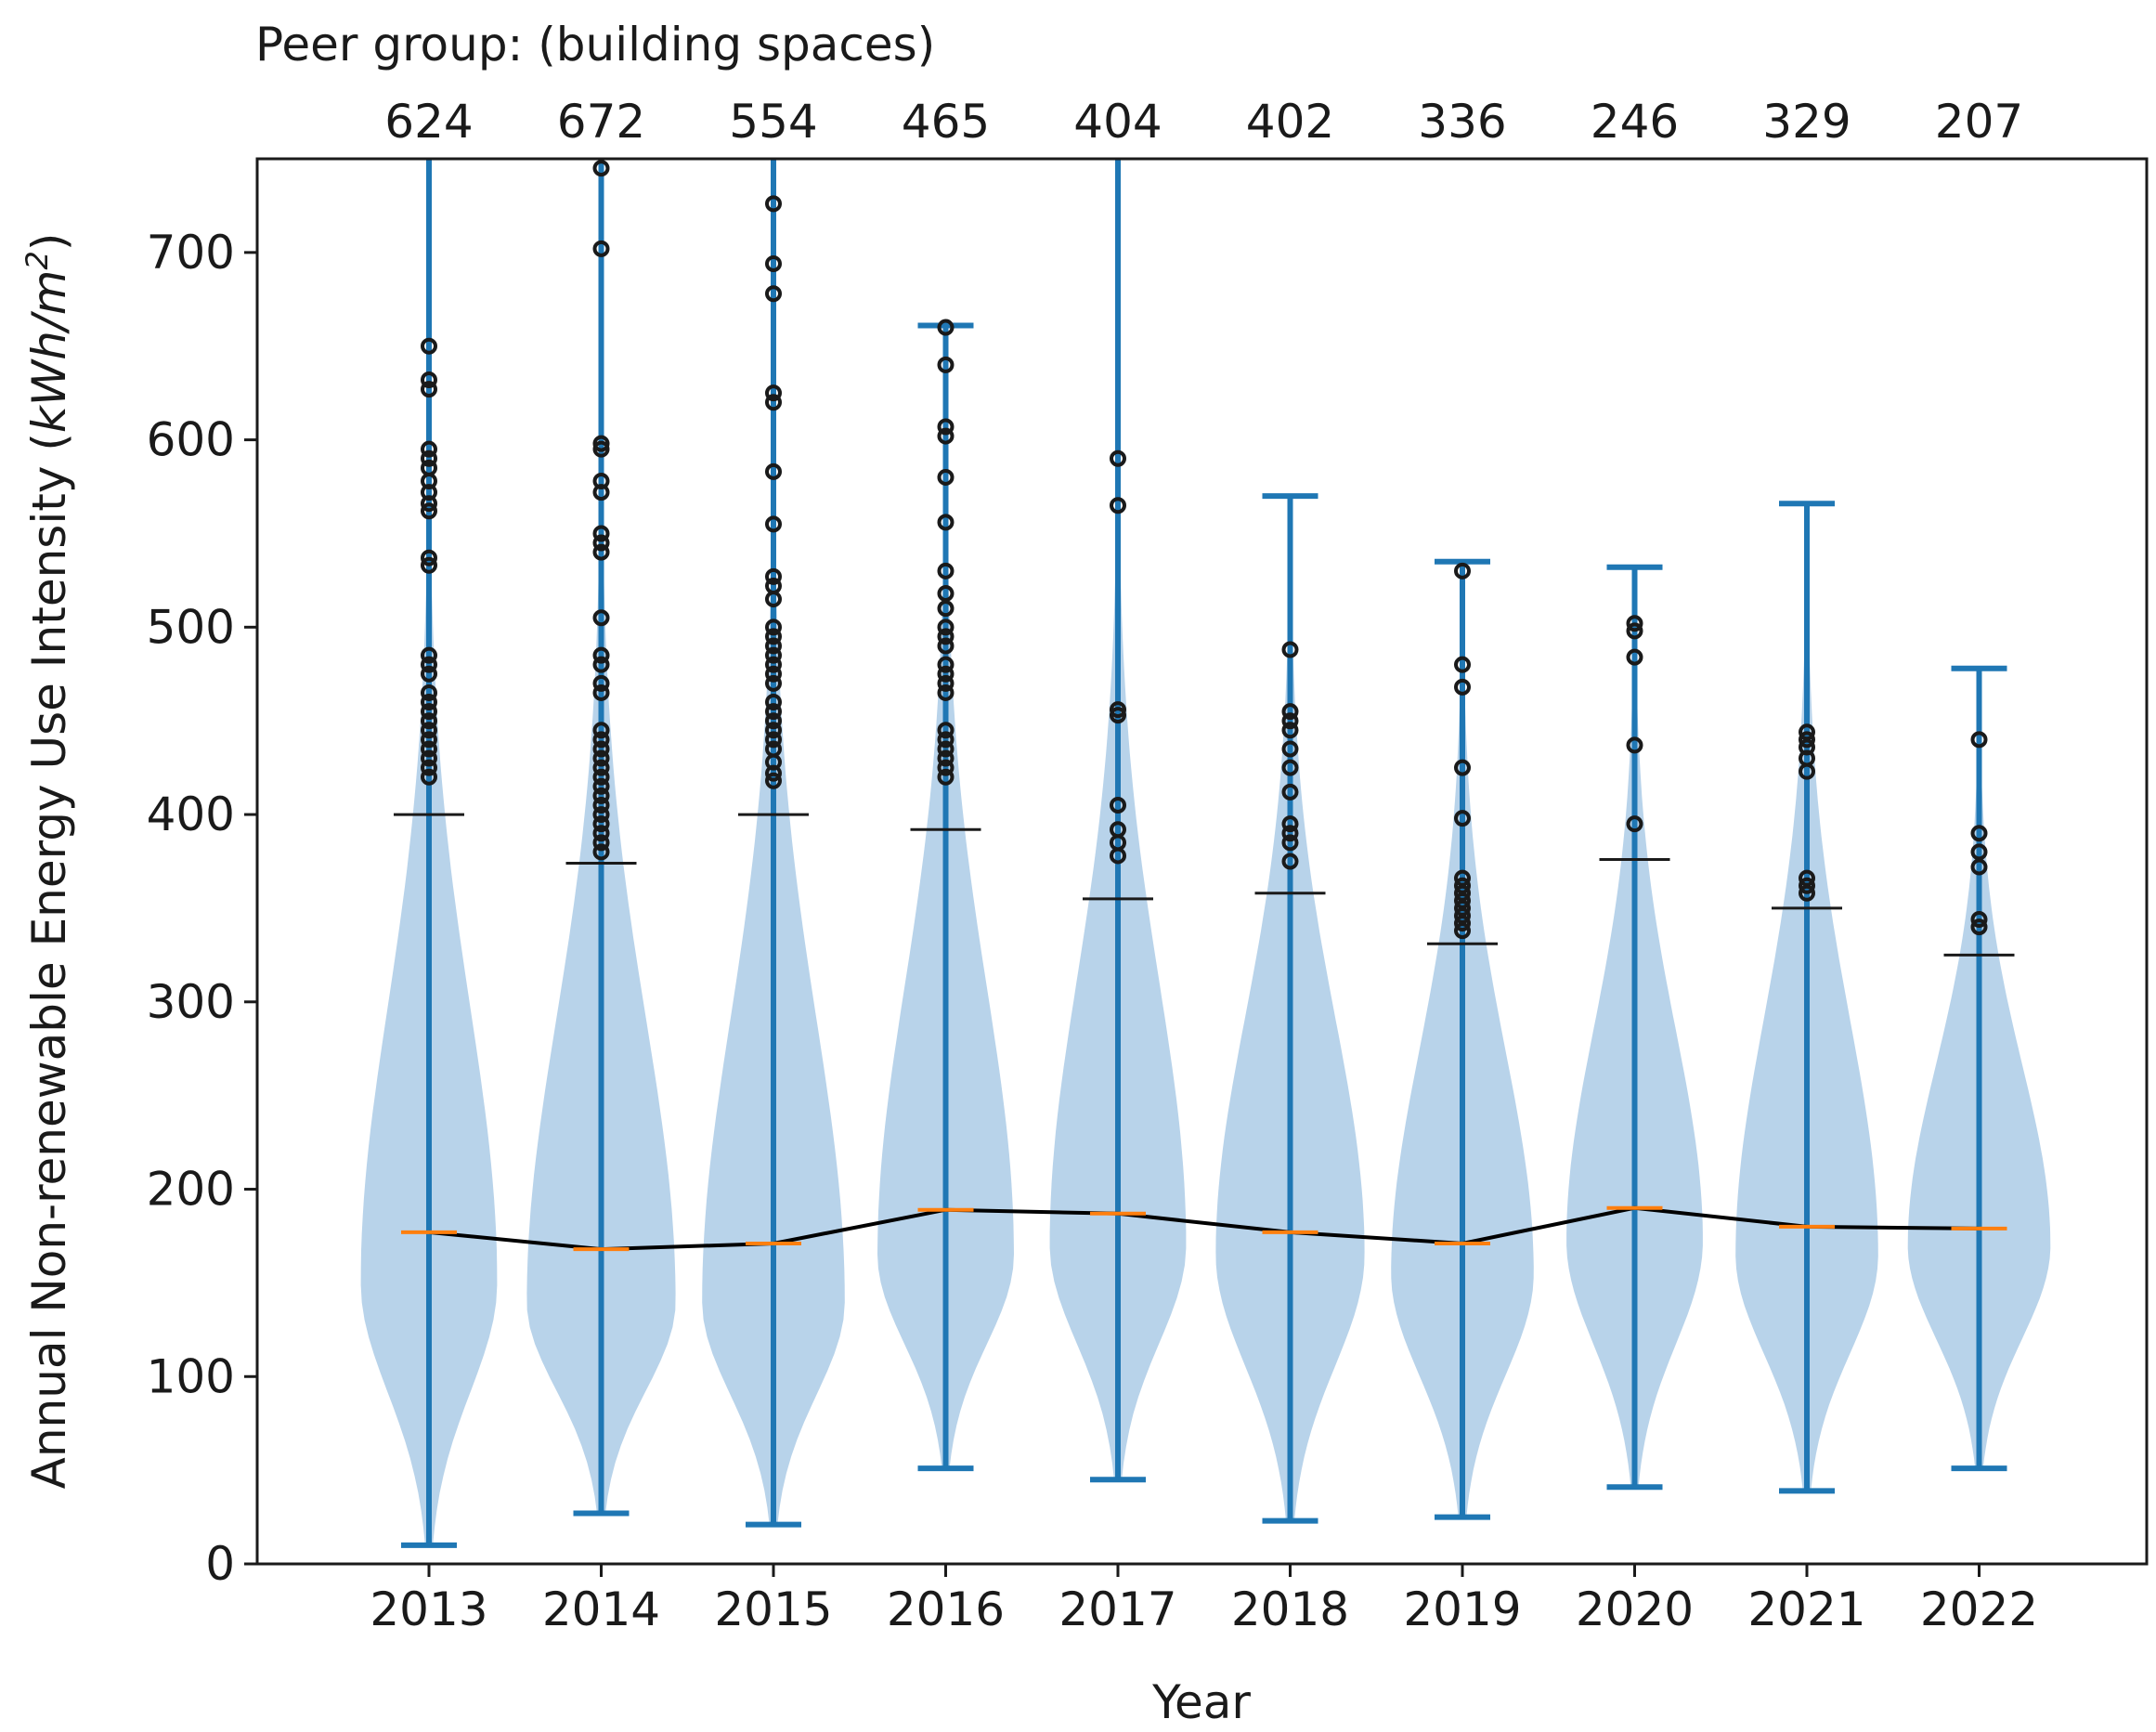  I want to click on y-tick-label-400: 400, so click(191, 815).